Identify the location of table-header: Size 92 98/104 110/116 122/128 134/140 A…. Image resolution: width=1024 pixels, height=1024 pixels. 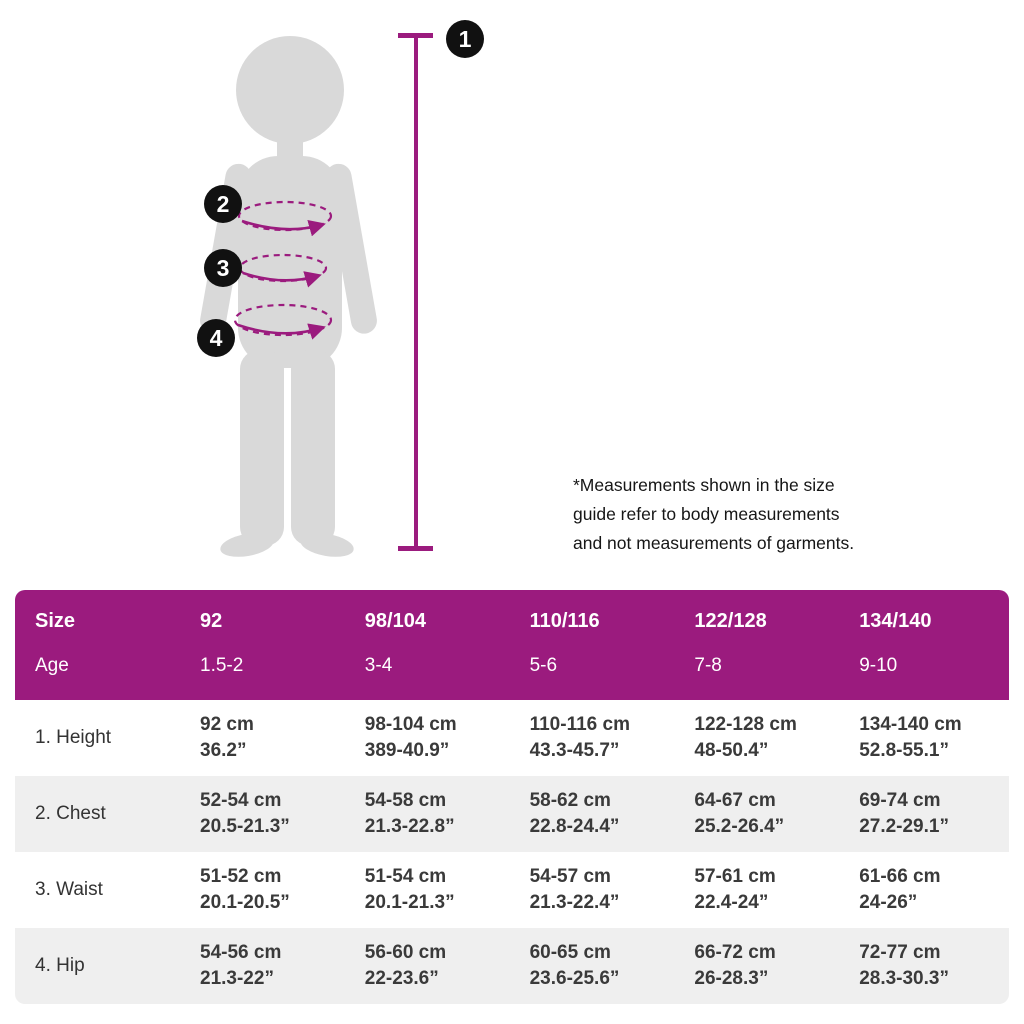
(512, 645).